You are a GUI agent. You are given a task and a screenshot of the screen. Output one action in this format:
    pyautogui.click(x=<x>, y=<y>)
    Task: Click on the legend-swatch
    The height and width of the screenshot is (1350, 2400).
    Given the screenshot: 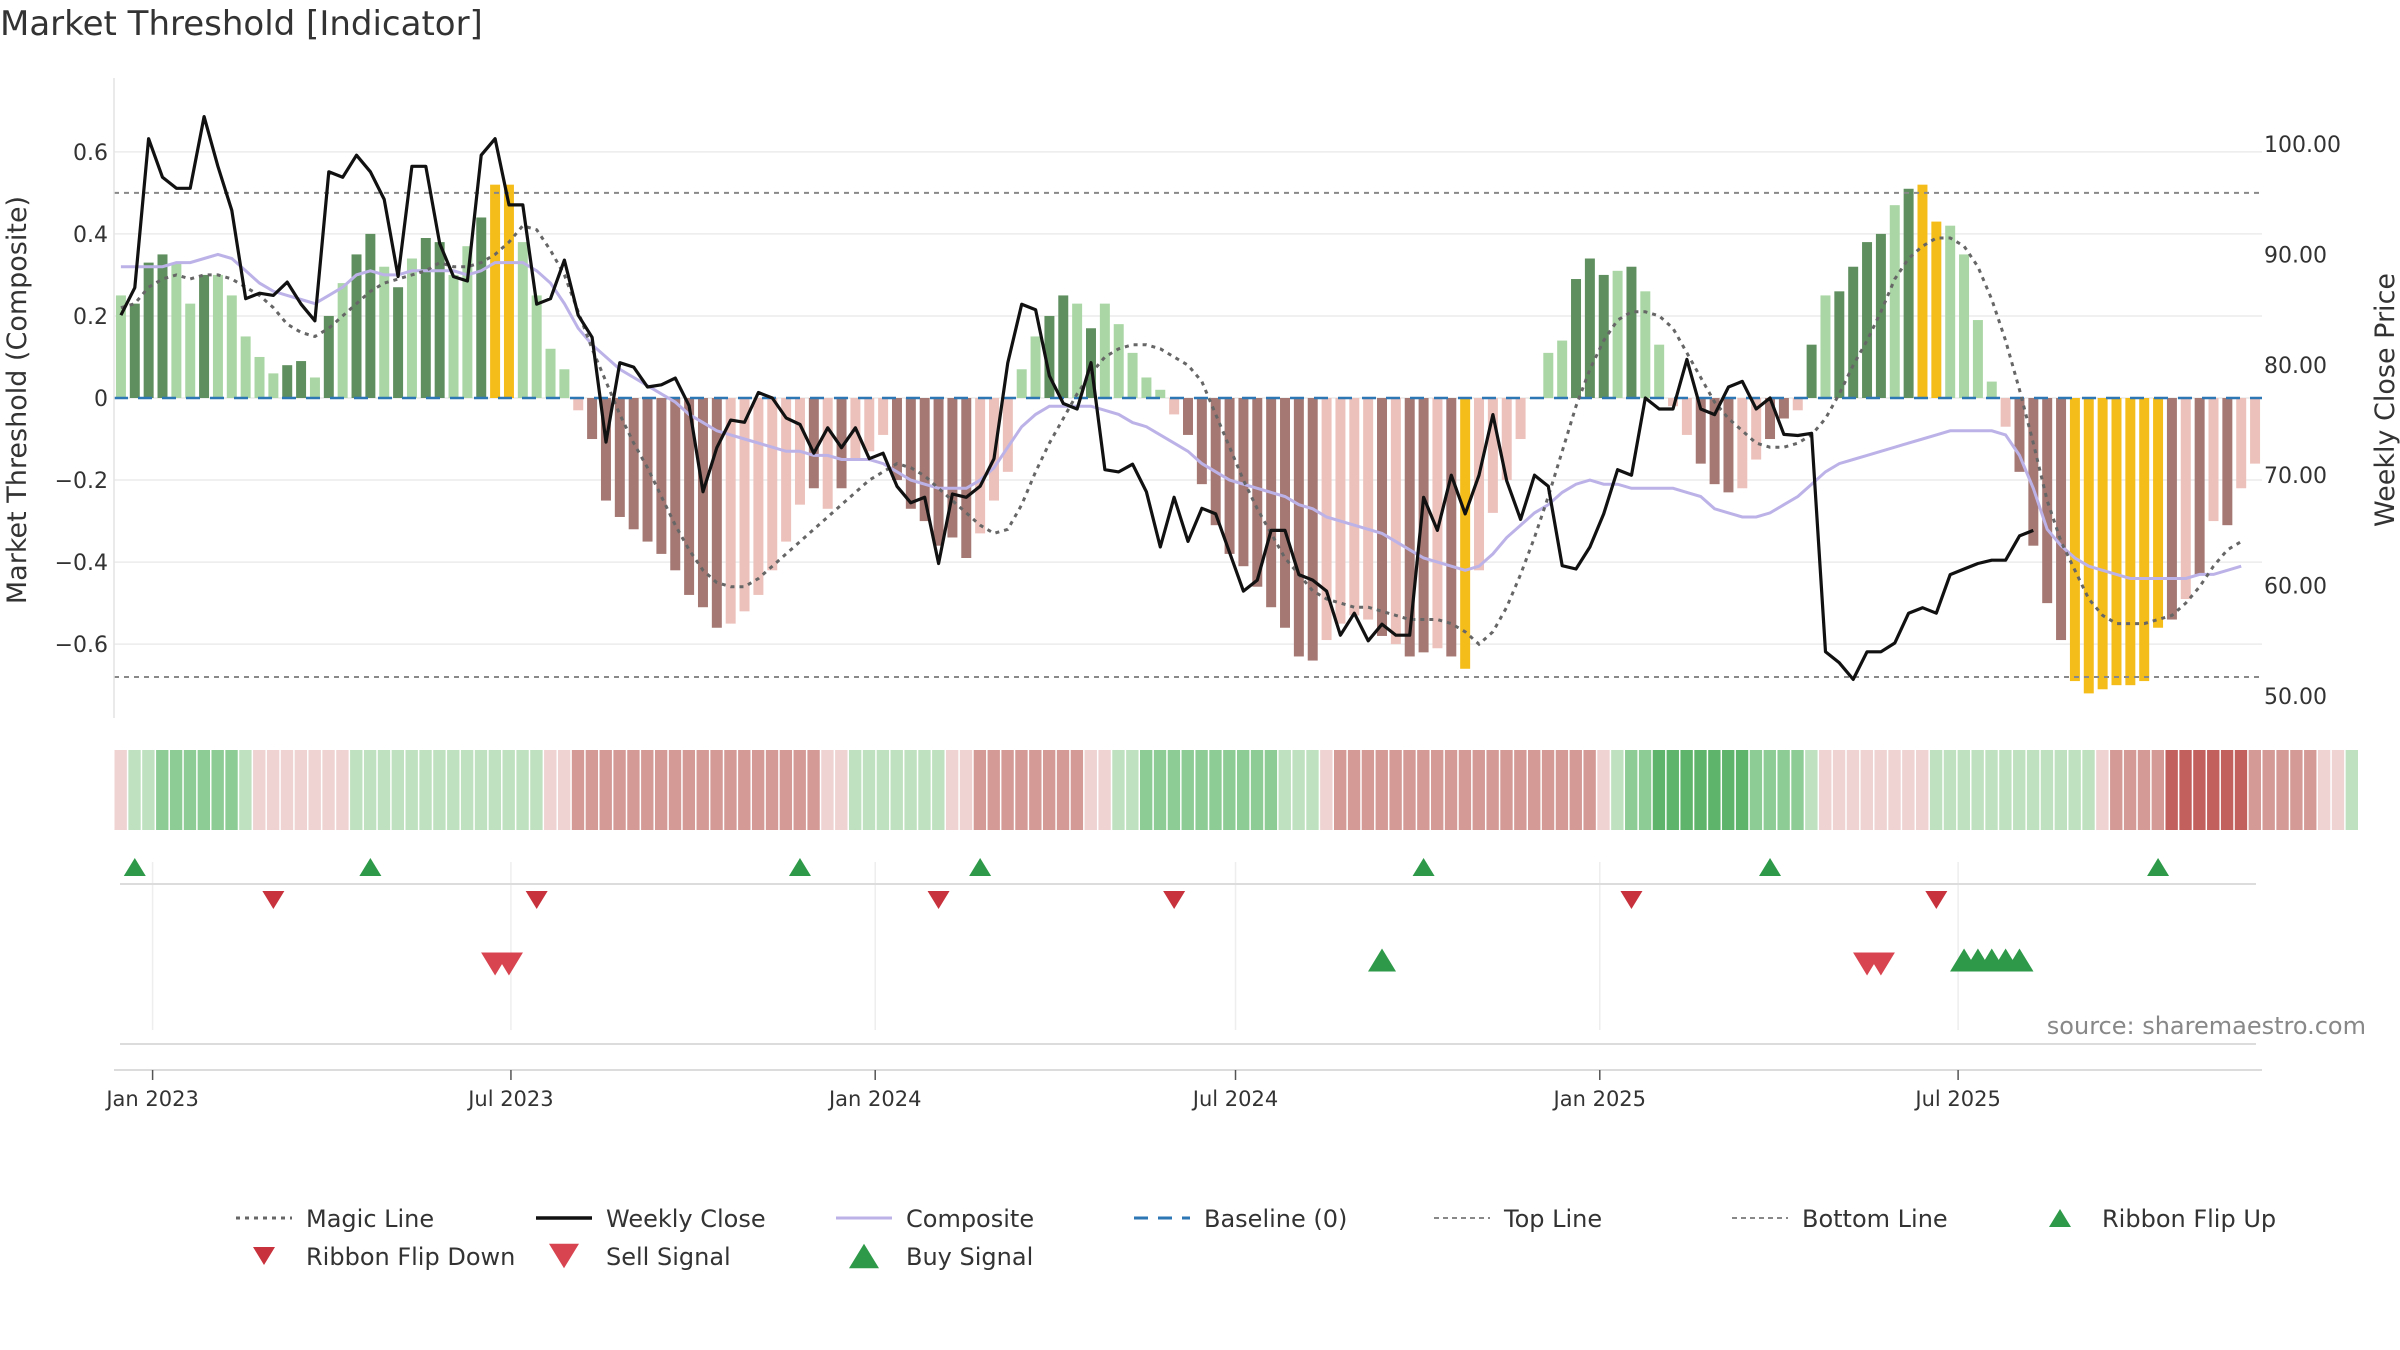 What is the action you would take?
    pyautogui.click(x=864, y=1256)
    